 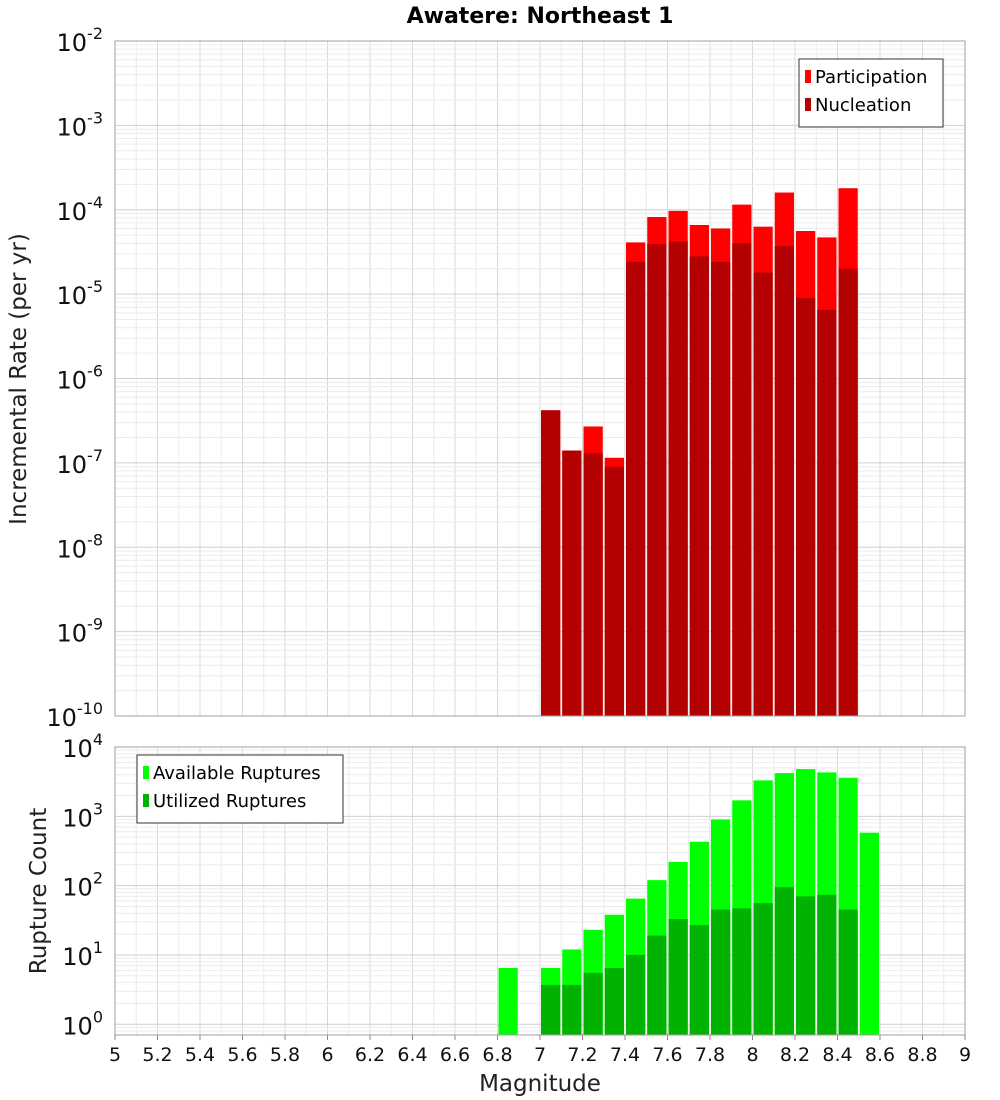 I want to click on x-axis-label: Magnitude, so click(x=540, y=1084).